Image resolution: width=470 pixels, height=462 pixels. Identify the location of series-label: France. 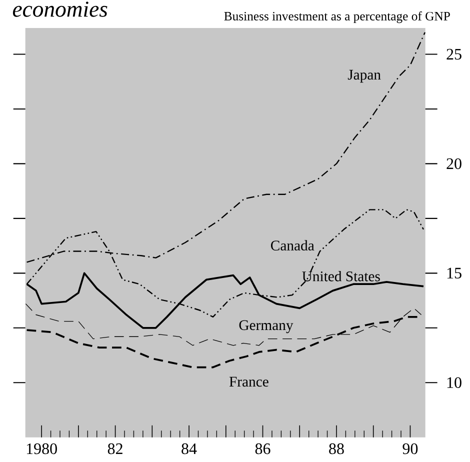
(248, 381).